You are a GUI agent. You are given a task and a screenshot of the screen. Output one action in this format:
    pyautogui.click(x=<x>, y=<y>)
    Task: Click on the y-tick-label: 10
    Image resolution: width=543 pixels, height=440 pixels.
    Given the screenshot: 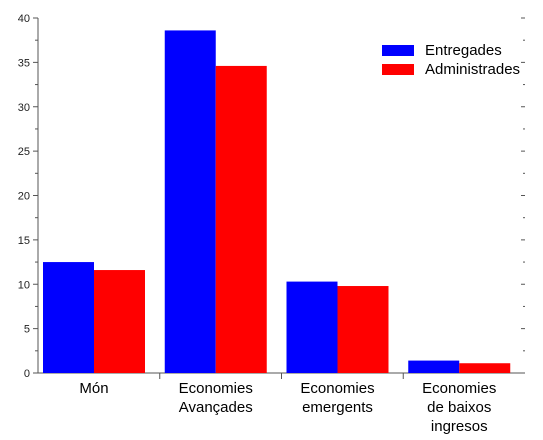 What is the action you would take?
    pyautogui.click(x=24, y=285)
    